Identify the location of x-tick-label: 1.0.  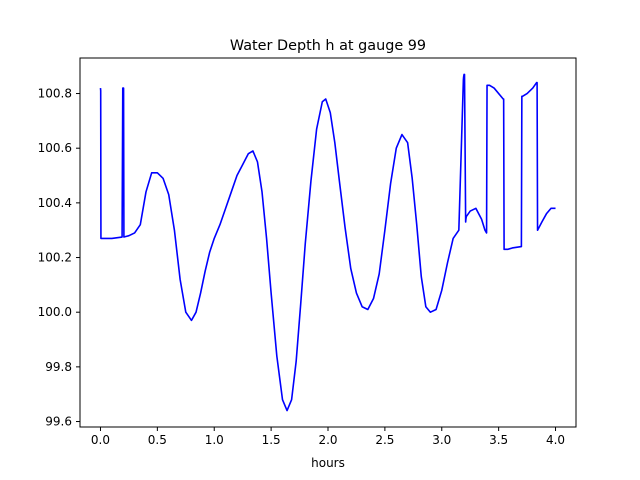
(214, 440).